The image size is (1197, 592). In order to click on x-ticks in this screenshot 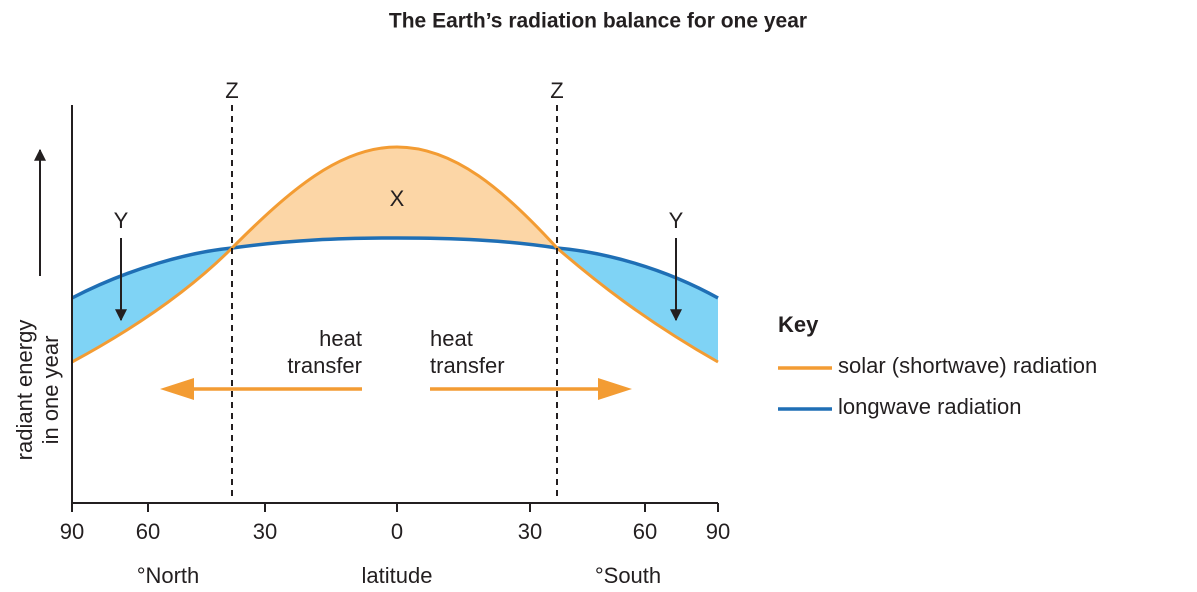, I will do `click(395, 507)`.